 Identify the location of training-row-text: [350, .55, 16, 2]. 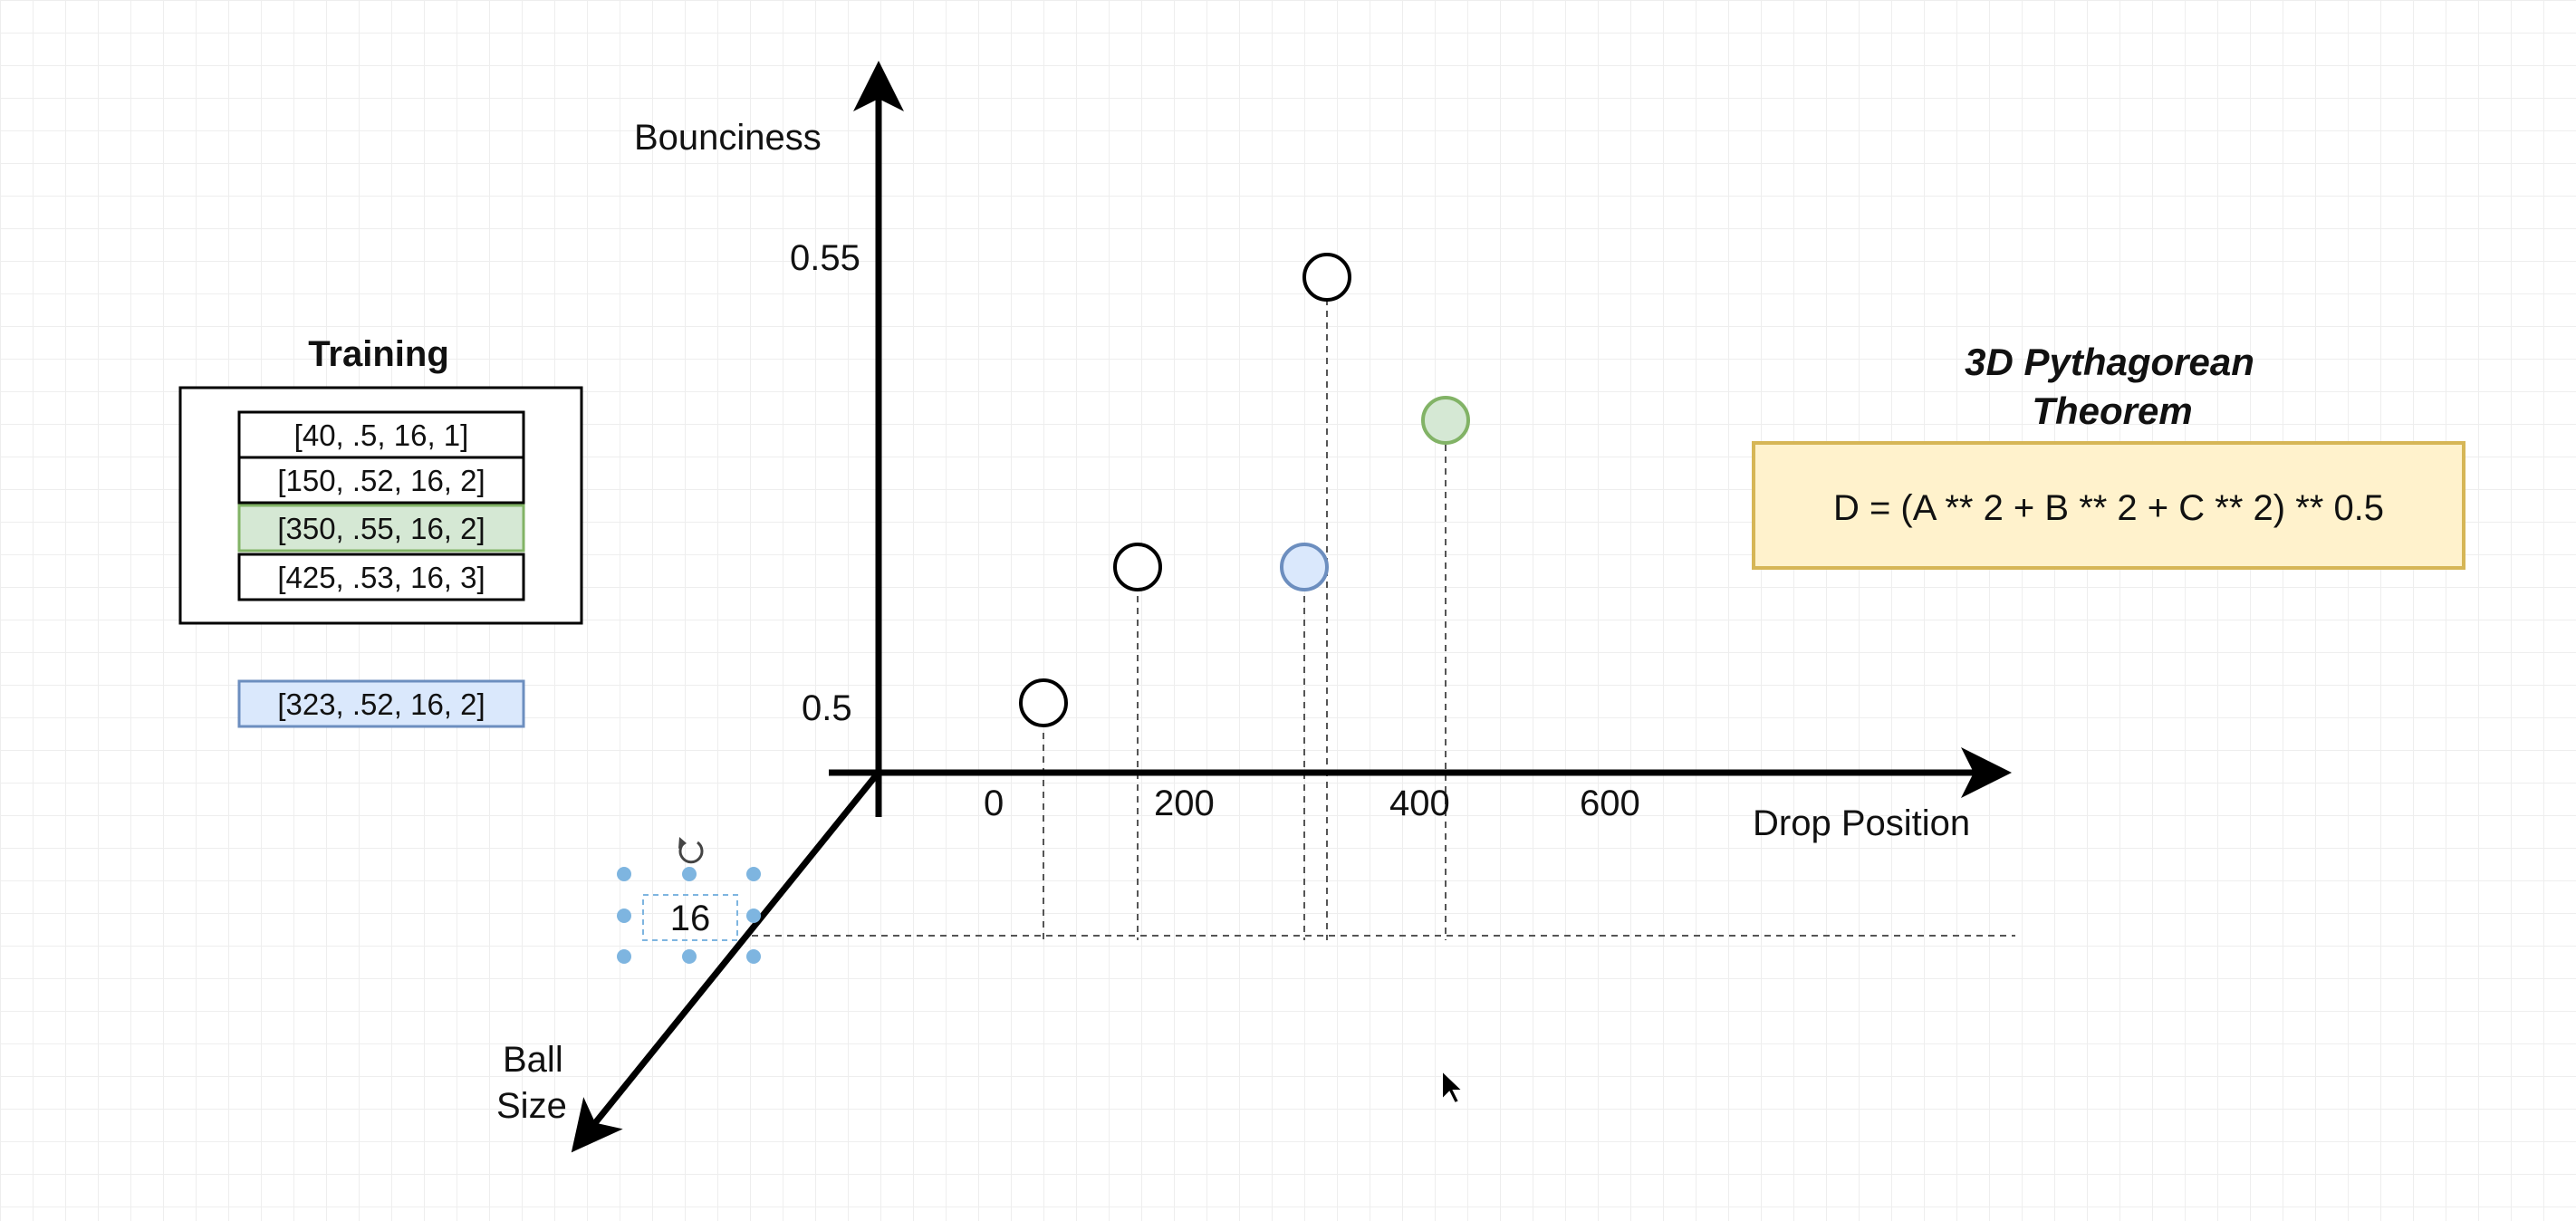
(381, 528).